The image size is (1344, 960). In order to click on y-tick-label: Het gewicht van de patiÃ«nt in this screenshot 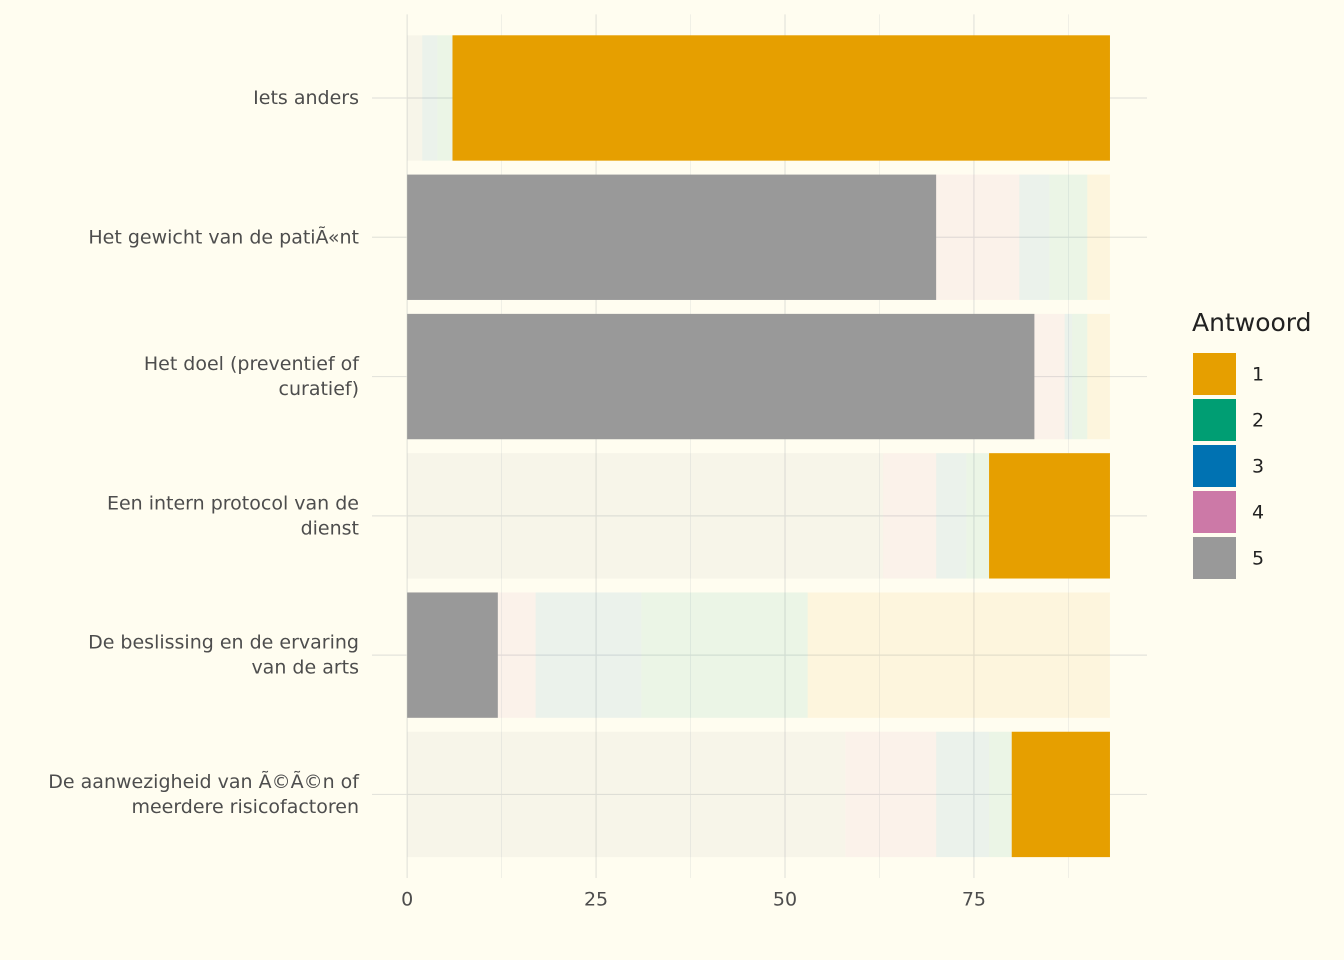, I will do `click(223, 236)`.